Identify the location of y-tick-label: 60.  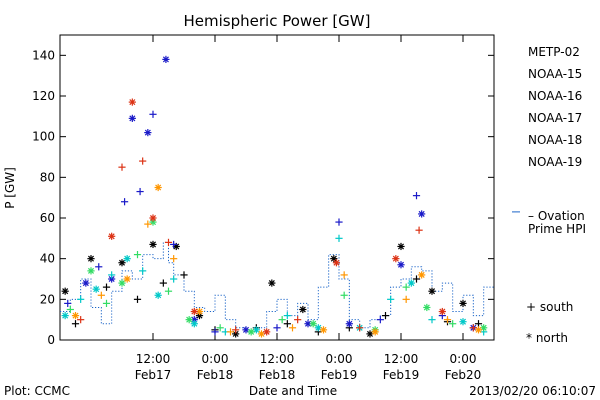
(47, 218).